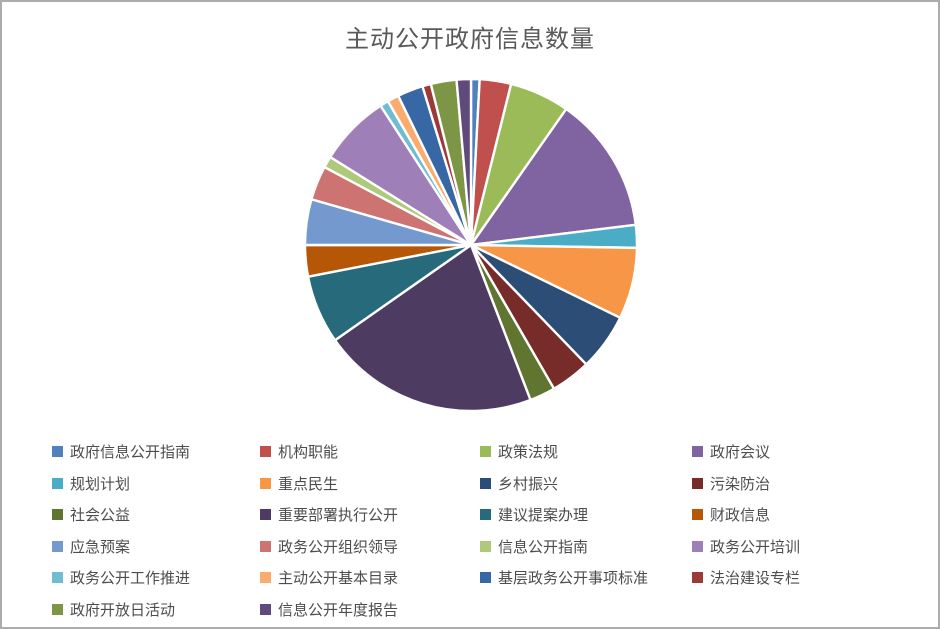 Image resolution: width=940 pixels, height=629 pixels. I want to click on legend-item: 政府开放日活动, so click(156, 610).